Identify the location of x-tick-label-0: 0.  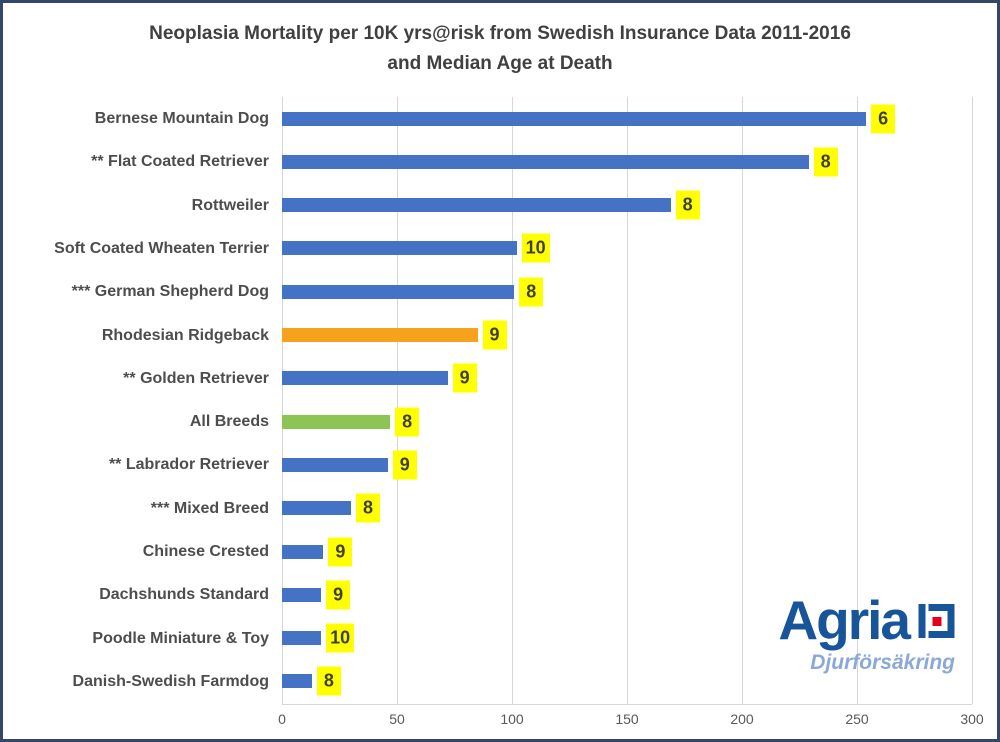
(282, 719).